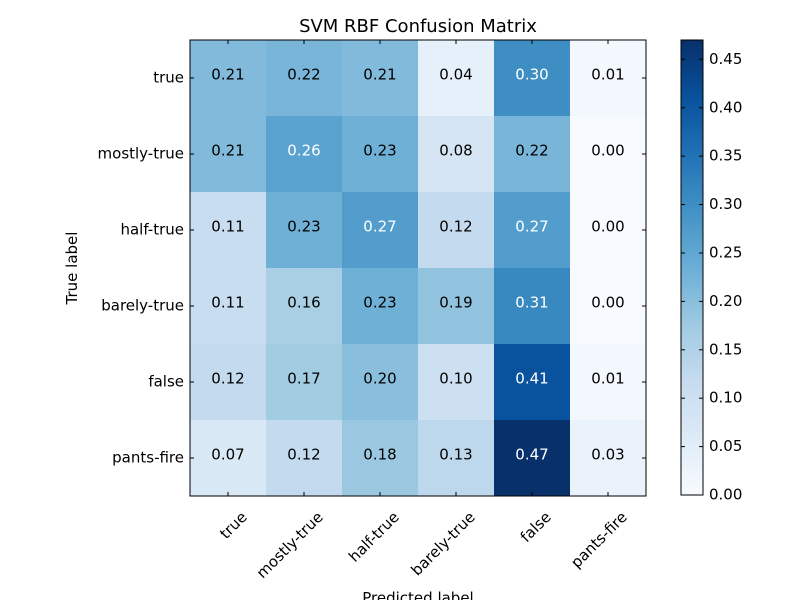 The width and height of the screenshot is (800, 600). Describe the element at coordinates (531, 378) in the screenshot. I see `cell-value-label: 0.41` at that location.